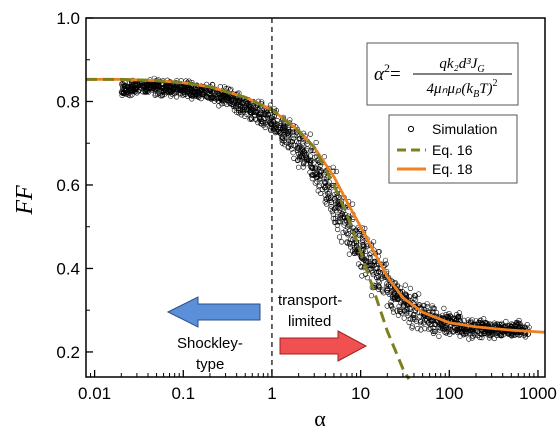 The width and height of the screenshot is (557, 431). What do you see at coordinates (310, 300) in the screenshot?
I see `transport-limited-label-line1: transport-` at bounding box center [310, 300].